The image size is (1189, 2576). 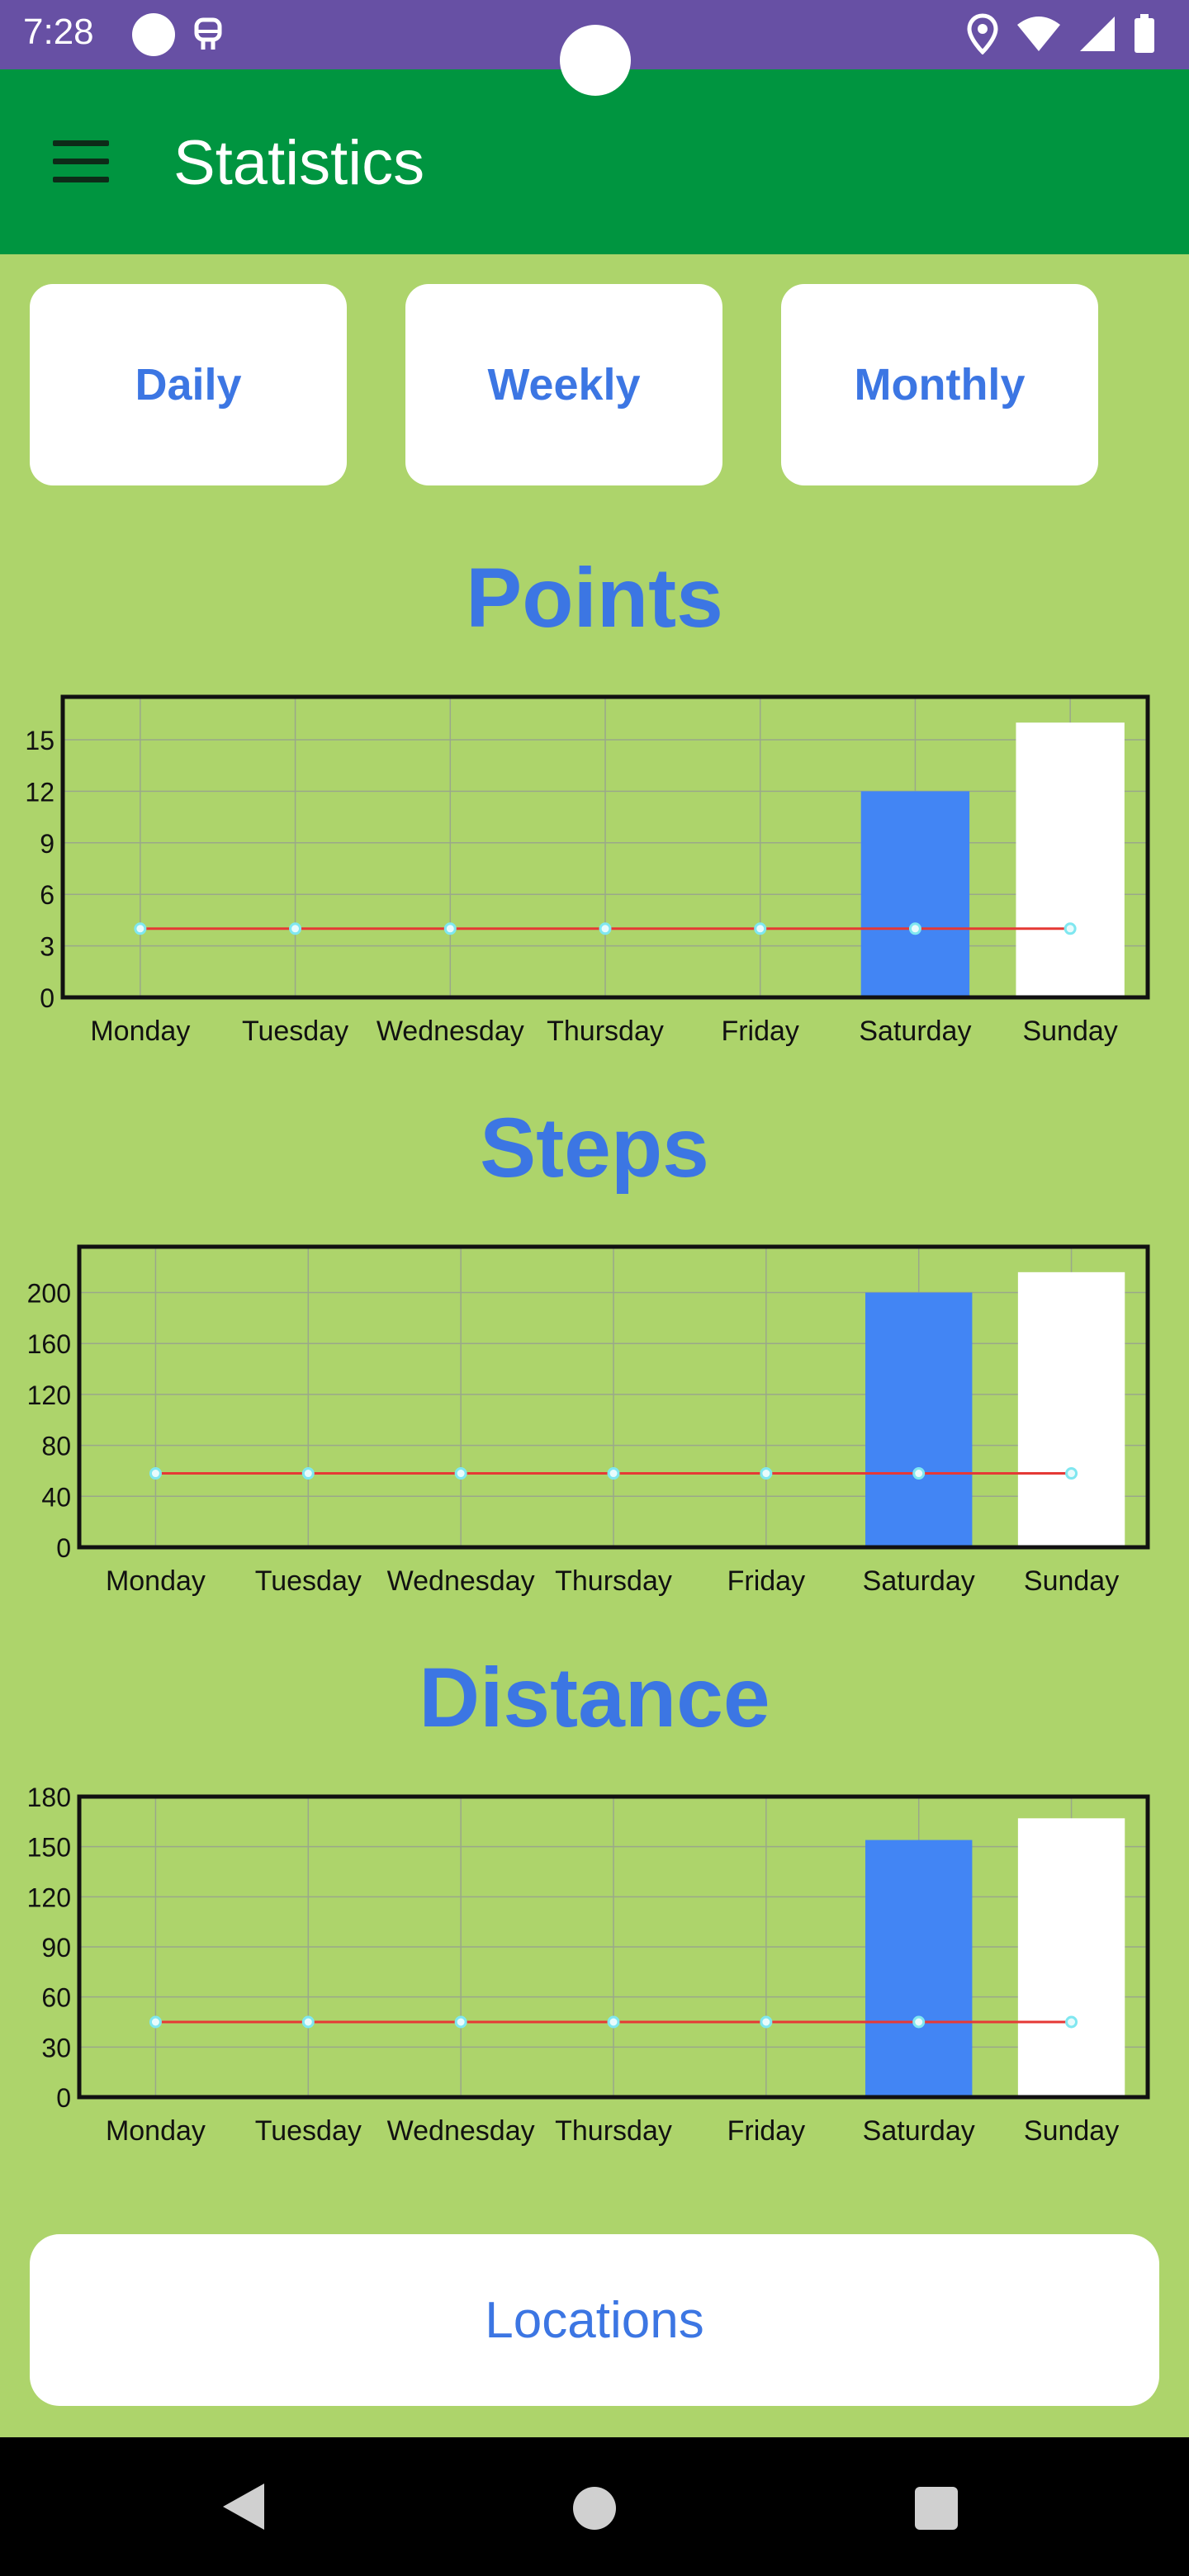 I want to click on y-tick-label: 80, so click(x=56, y=1446).